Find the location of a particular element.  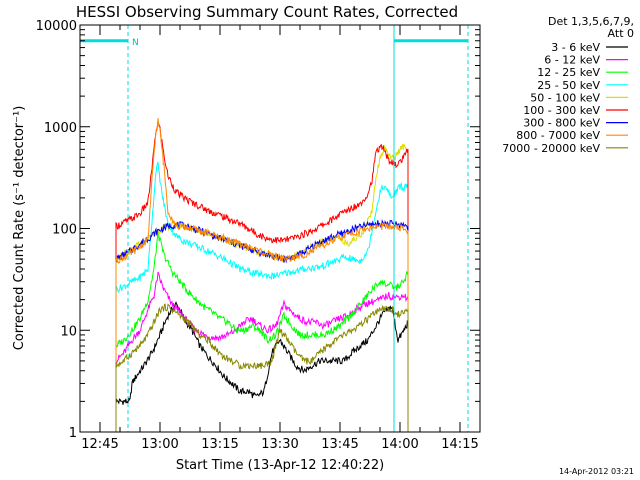

x-tick-label: 12:45 is located at coordinates (99, 444).